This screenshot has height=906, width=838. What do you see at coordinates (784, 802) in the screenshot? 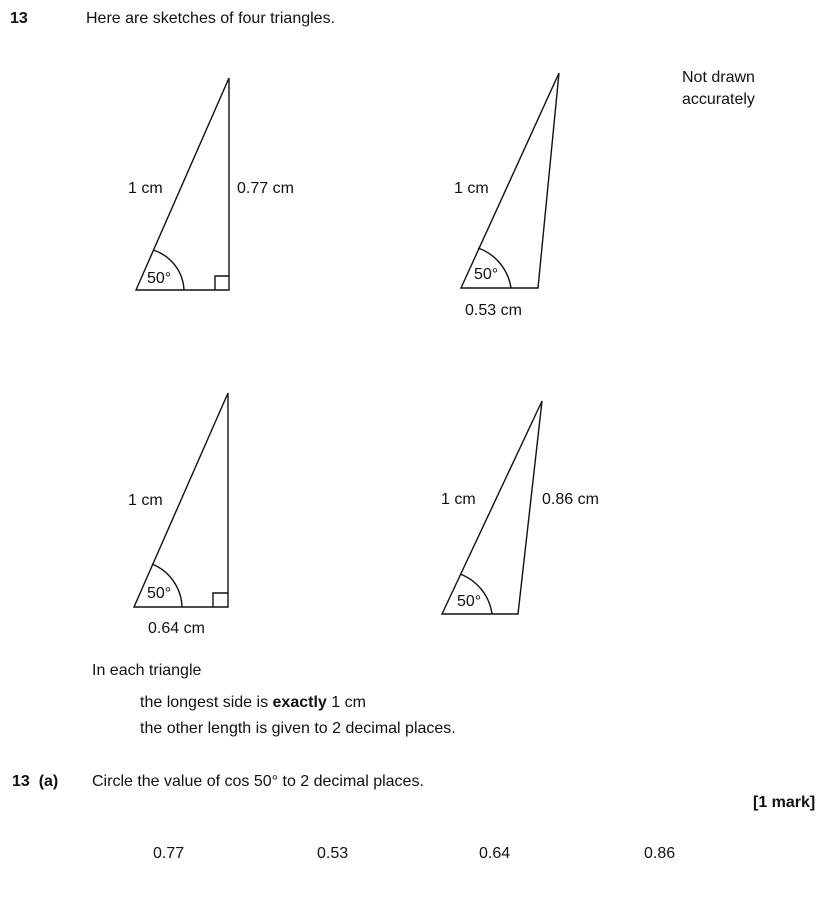
I see `part-a-marks: [1 mark]` at bounding box center [784, 802].